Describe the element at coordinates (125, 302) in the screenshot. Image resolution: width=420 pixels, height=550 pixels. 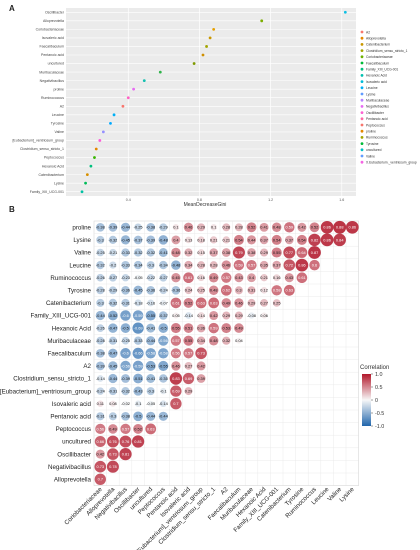
I see `correlation-value: -0.31` at that location.